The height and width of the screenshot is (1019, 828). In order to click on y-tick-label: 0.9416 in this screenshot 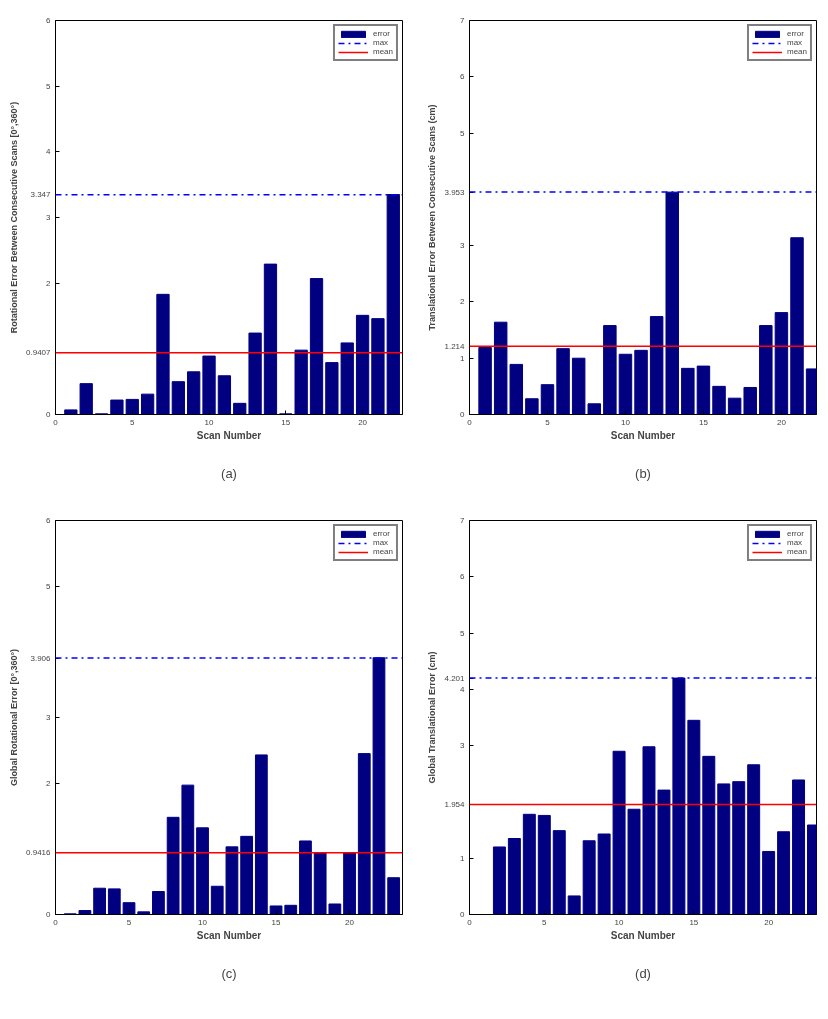, I will do `click(39, 853)`.